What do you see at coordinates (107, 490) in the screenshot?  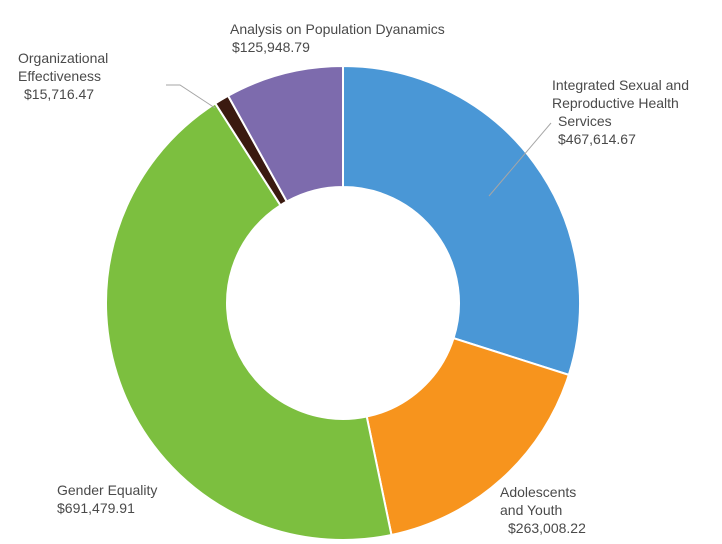 I see `label-gender-line1: Gender Equality` at bounding box center [107, 490].